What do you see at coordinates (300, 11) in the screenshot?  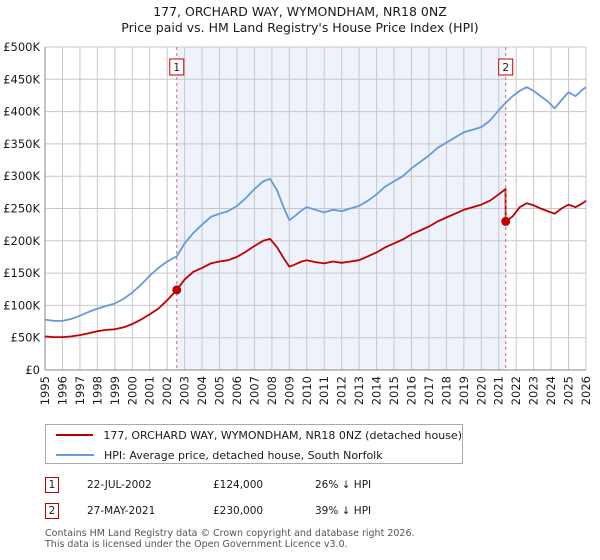 I see `chart-title-line-1: 177, ORCHARD WAY, WYMONDHAM, NR18 0NZ` at bounding box center [300, 11].